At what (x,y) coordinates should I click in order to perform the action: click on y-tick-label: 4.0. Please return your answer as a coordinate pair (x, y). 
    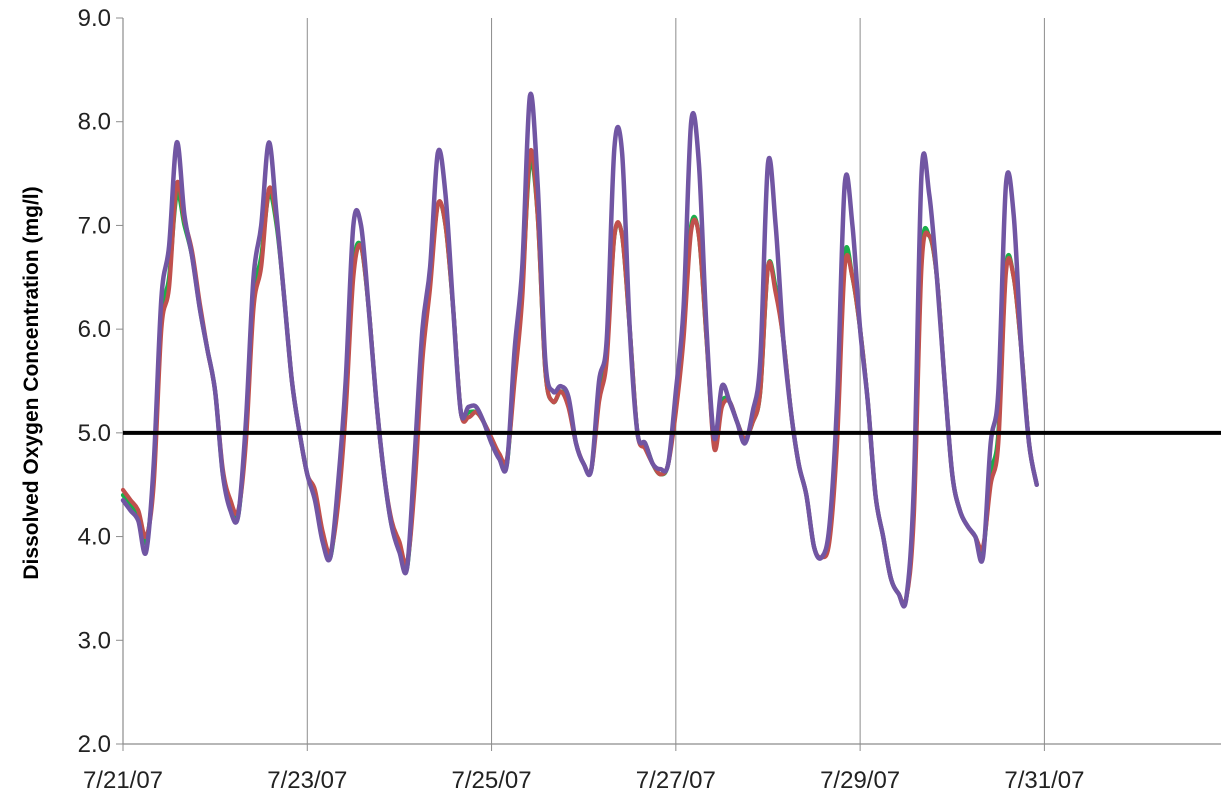
    Looking at the image, I should click on (94, 537).